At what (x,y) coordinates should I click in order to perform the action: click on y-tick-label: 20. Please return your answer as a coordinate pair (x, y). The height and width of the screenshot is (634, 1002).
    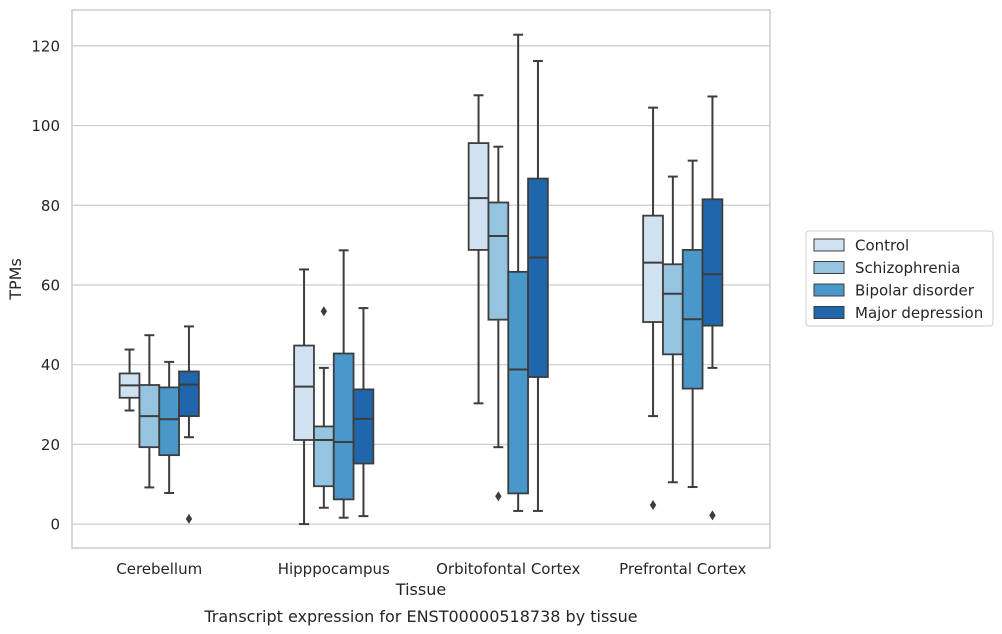
    Looking at the image, I should click on (50, 445).